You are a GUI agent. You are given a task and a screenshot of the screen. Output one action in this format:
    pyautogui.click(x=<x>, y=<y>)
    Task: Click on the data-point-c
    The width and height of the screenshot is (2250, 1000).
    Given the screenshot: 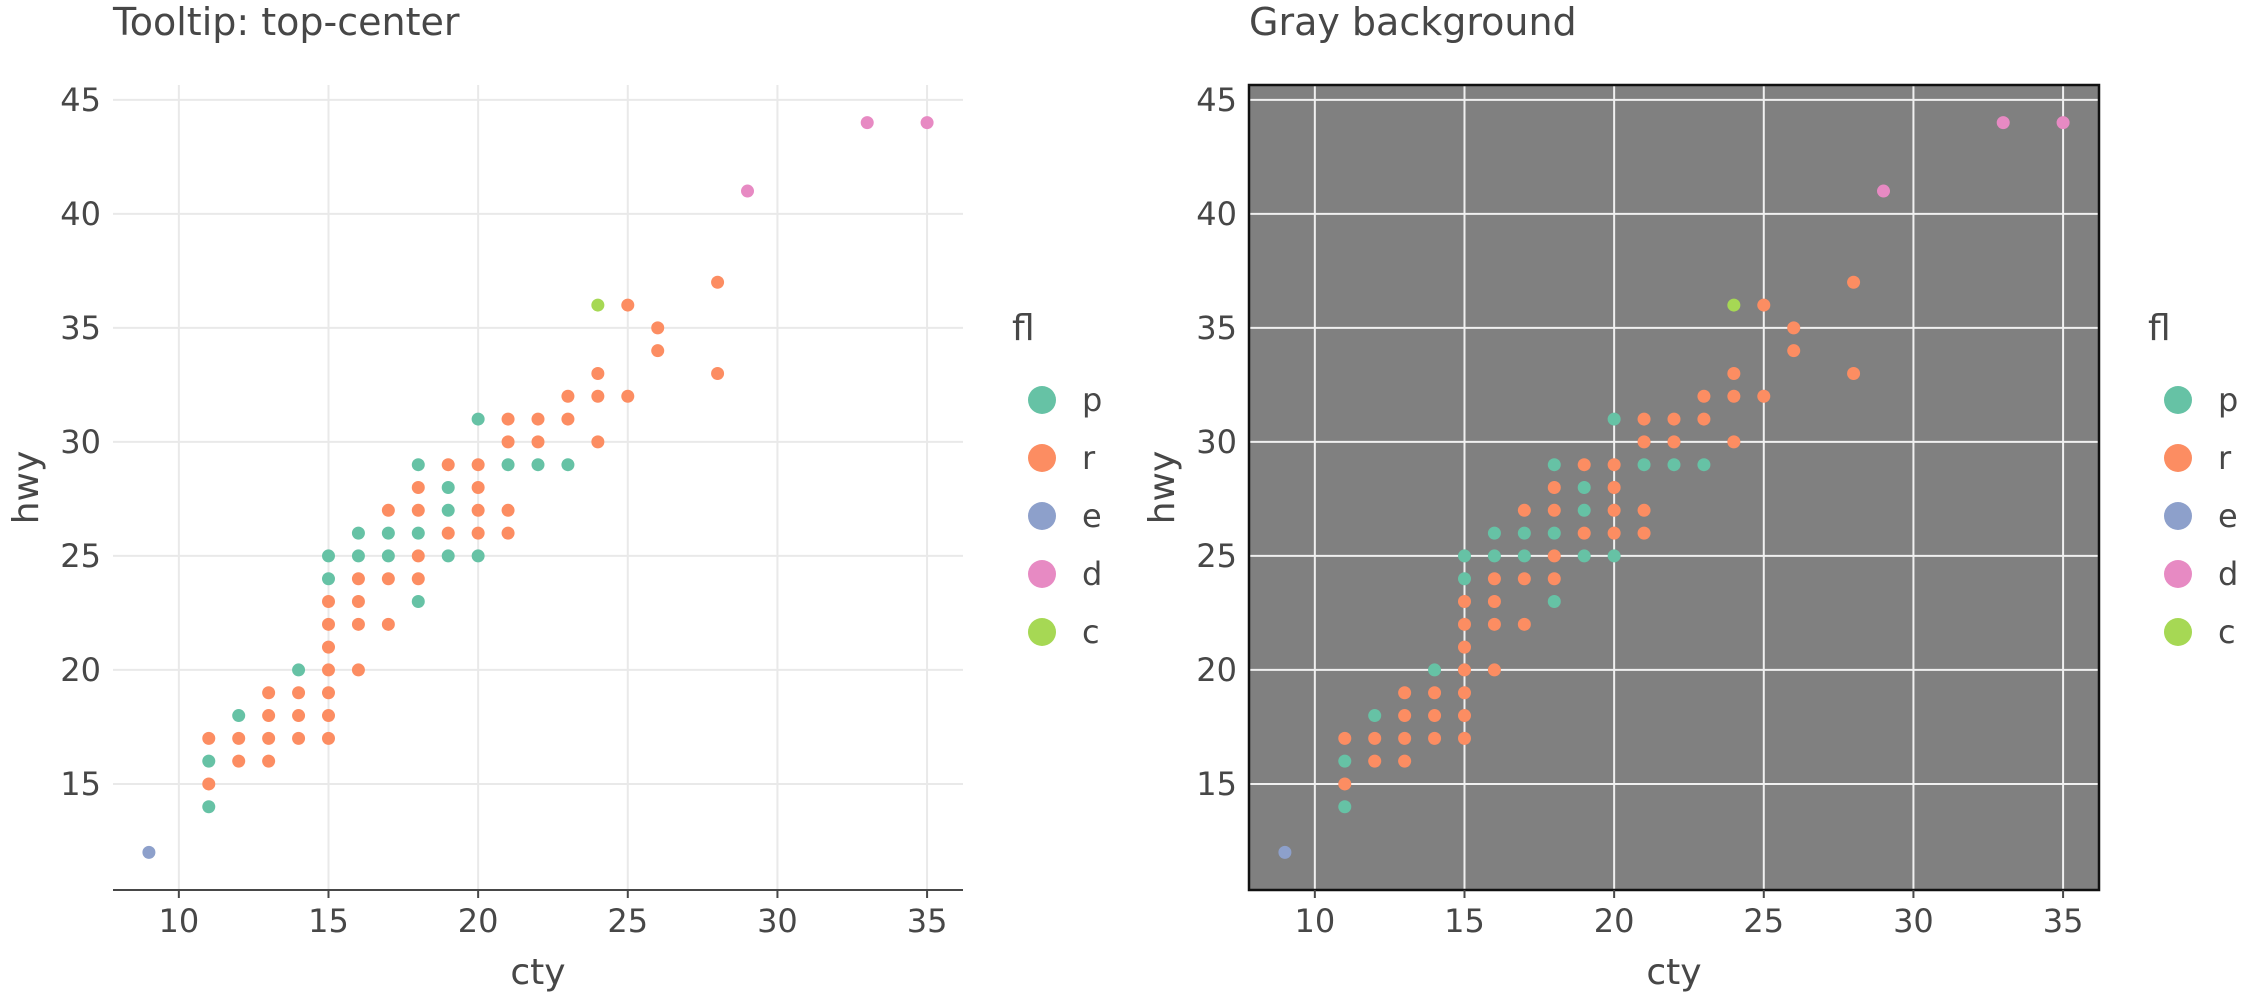 What is the action you would take?
    pyautogui.click(x=598, y=305)
    